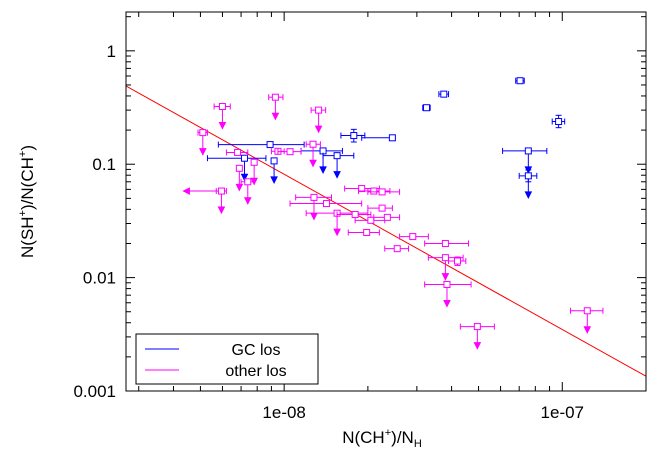 This screenshot has height=451, width=659. I want to click on y-tick-label: 1, so click(111, 51).